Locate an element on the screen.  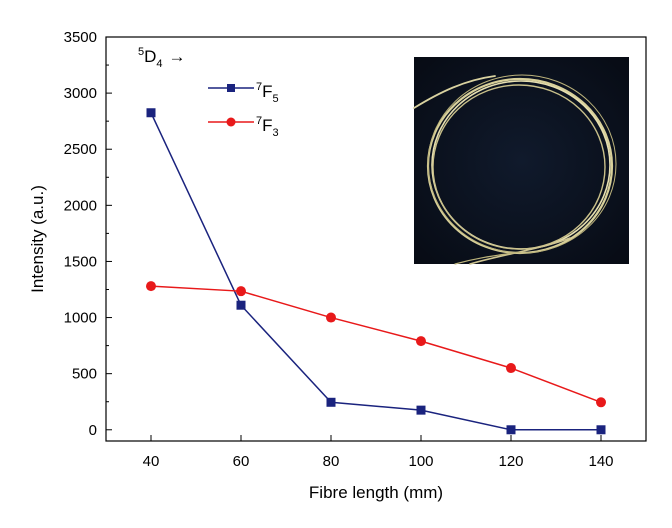
y-tick-label: 1500 is located at coordinates (80, 261).